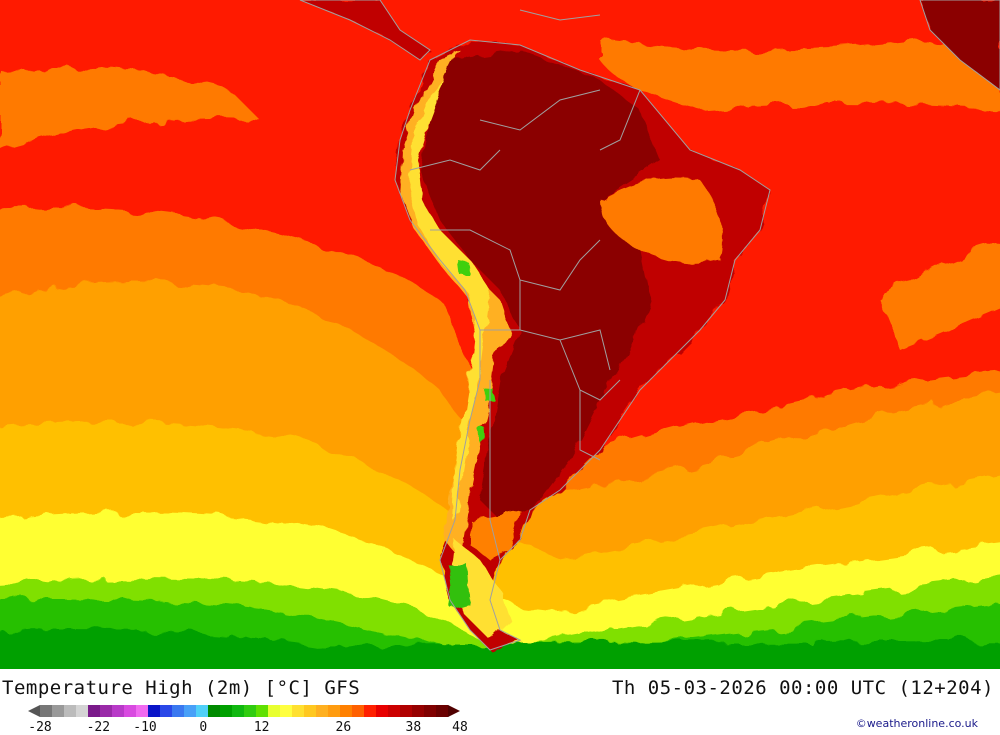  Describe the element at coordinates (413, 727) in the screenshot. I see `colorbar-tick-label: 38` at that location.